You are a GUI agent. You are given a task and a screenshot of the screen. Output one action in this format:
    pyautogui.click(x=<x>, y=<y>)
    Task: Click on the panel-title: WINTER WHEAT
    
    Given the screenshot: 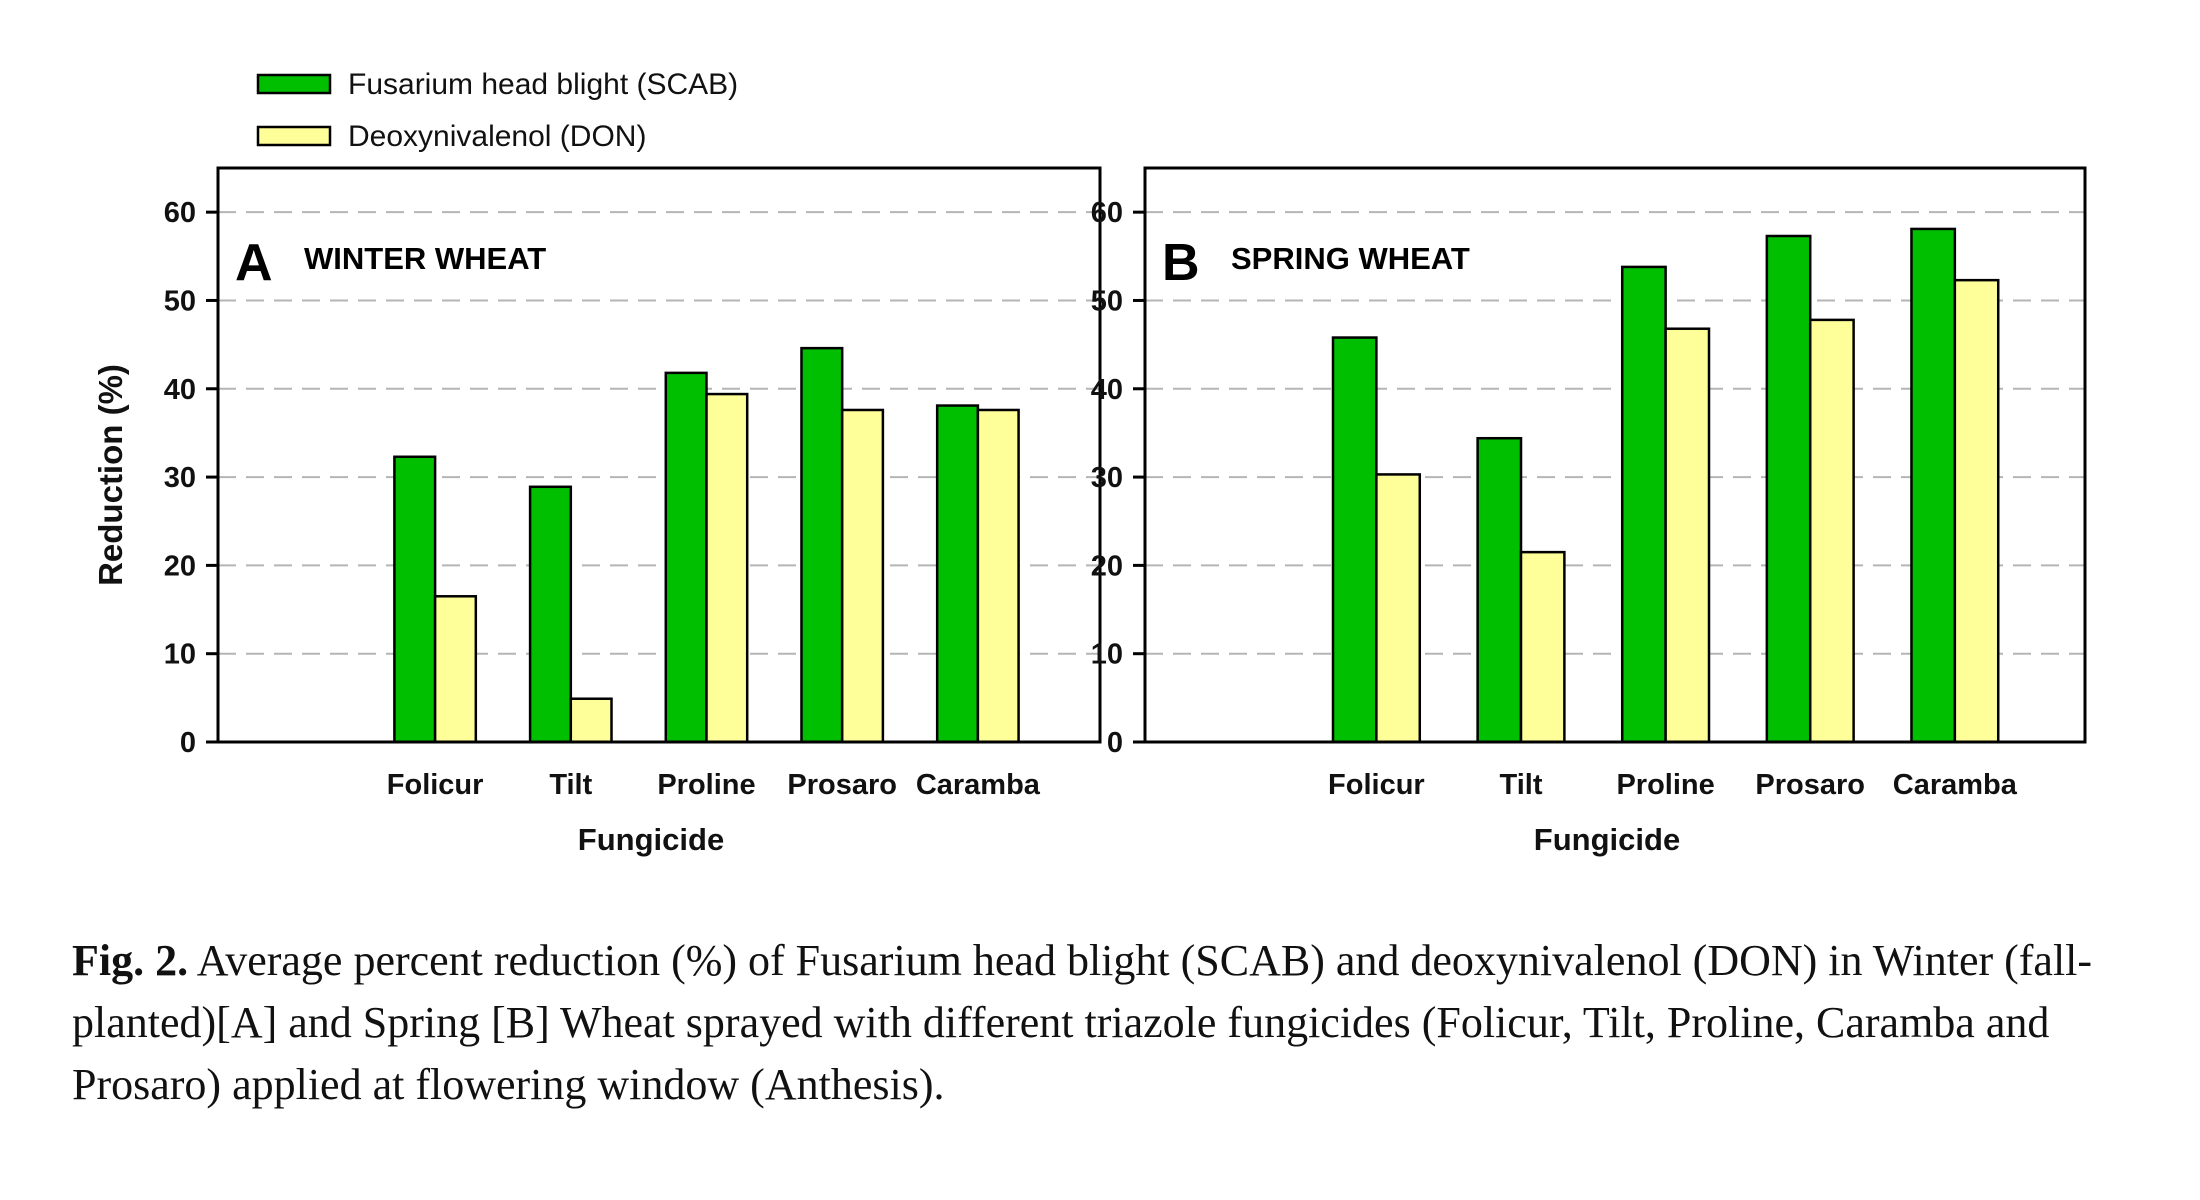 What is the action you would take?
    pyautogui.click(x=425, y=258)
    